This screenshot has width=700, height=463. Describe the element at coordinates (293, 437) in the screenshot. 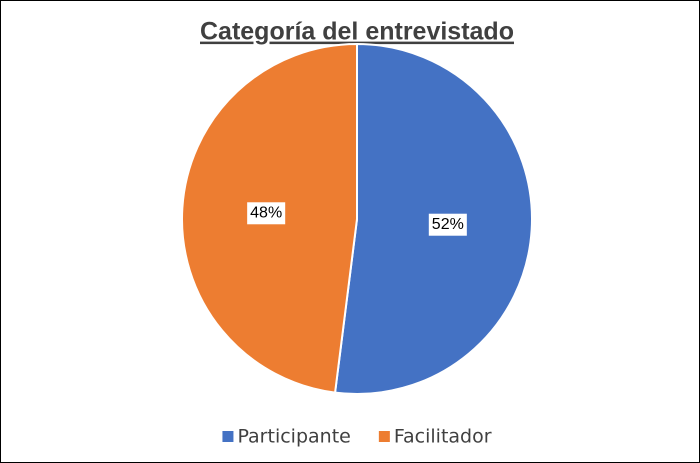

I see `legend-label: Participante` at that location.